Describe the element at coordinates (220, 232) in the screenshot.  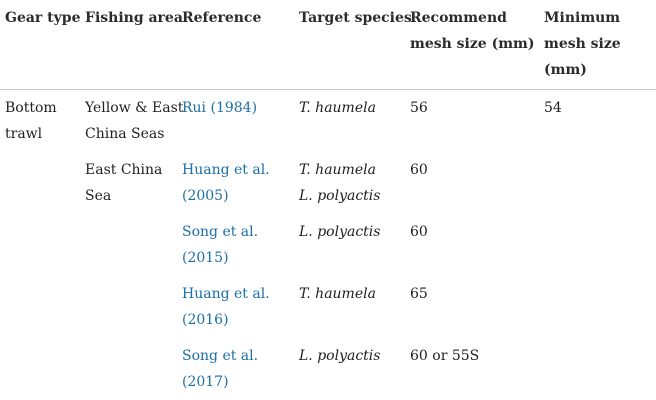
I see `reference-link-song-2015-line-1: Song et al.` at that location.